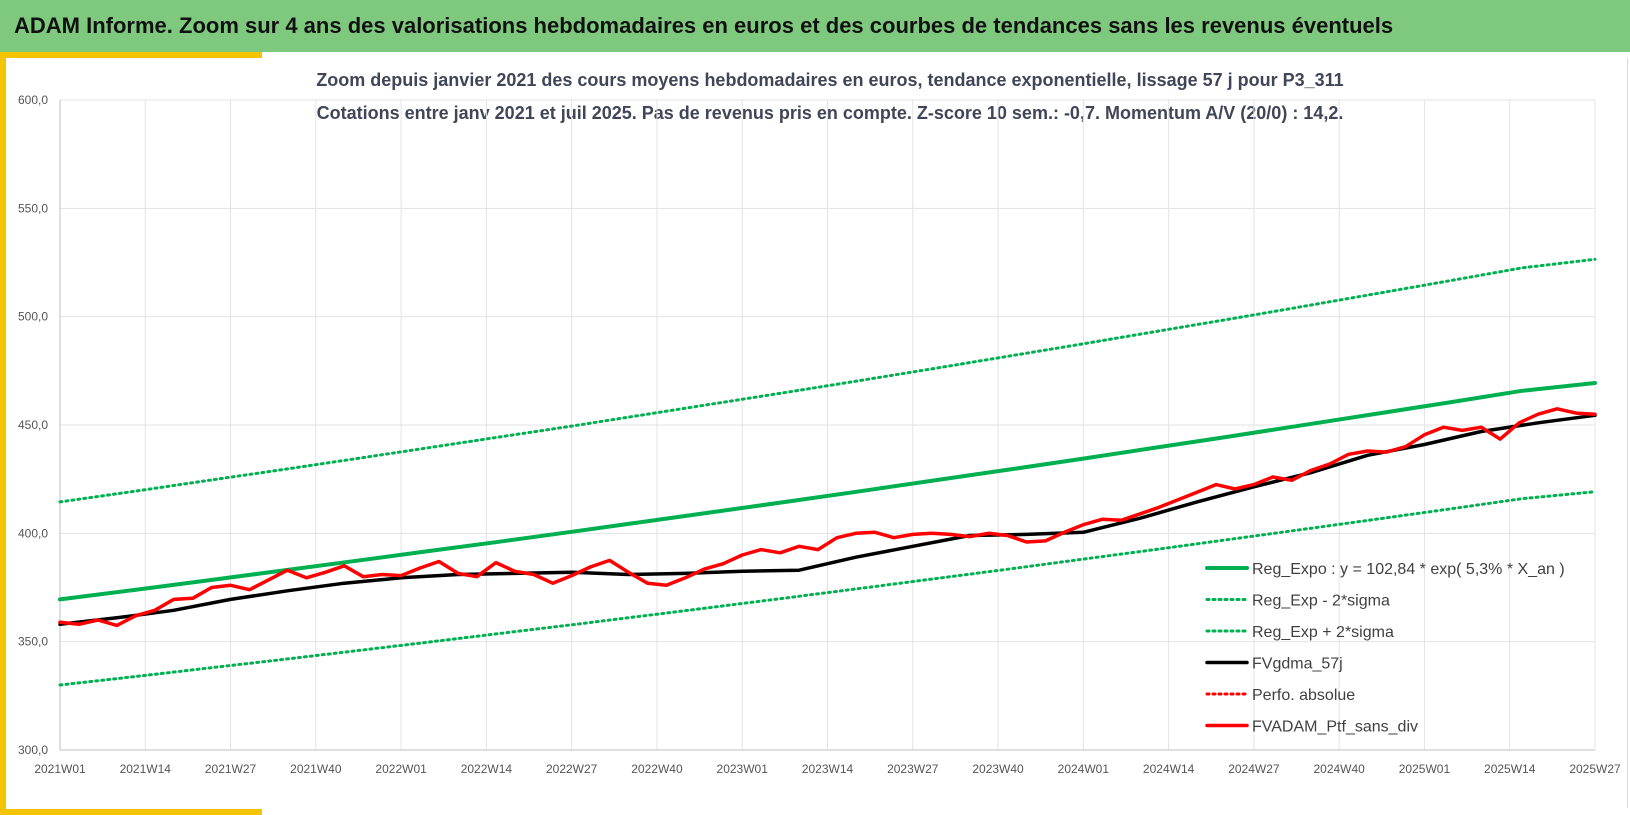  Describe the element at coordinates (33, 317) in the screenshot. I see `y-tick-label: 500,0` at that location.